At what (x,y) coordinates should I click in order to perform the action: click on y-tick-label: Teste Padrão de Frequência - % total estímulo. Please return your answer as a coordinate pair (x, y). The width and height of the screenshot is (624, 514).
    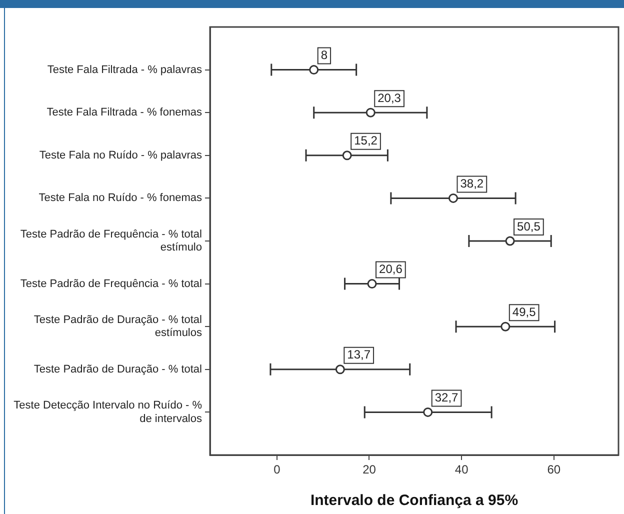
    Looking at the image, I should click on (111, 241).